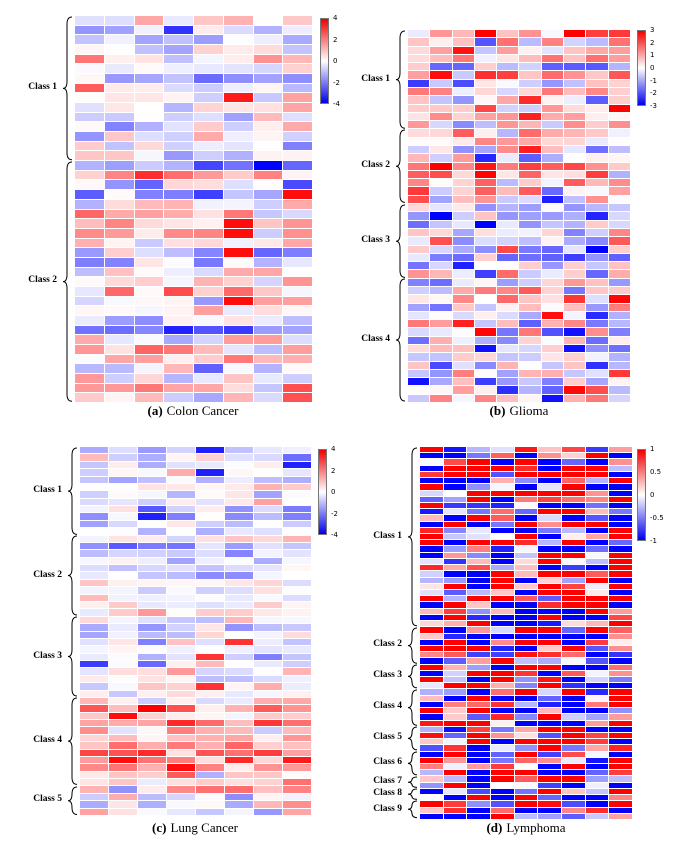 The width and height of the screenshot is (687, 854). Describe the element at coordinates (159, 827) in the screenshot. I see `caption-label-c: (c)` at that location.